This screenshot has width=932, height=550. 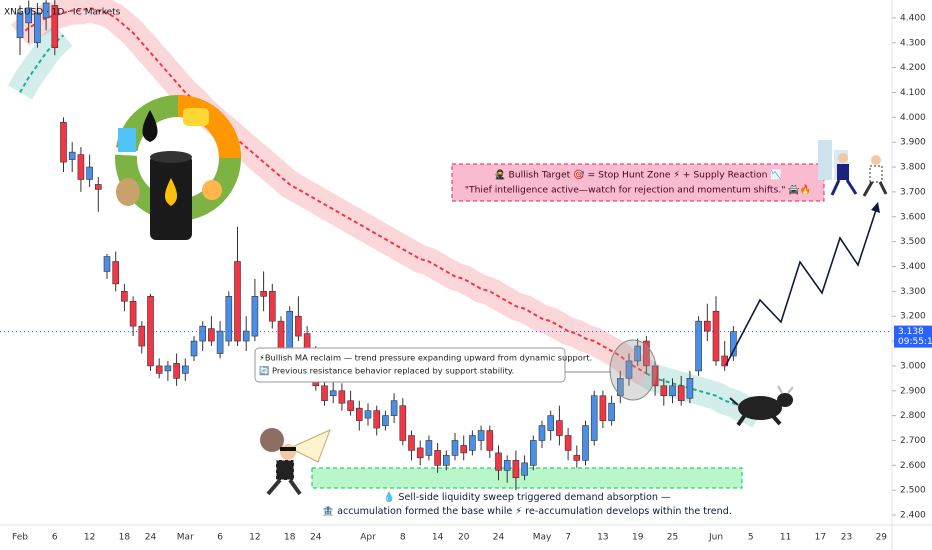 What do you see at coordinates (913, 43) in the screenshot?
I see `y-tick-label: 4.300` at bounding box center [913, 43].